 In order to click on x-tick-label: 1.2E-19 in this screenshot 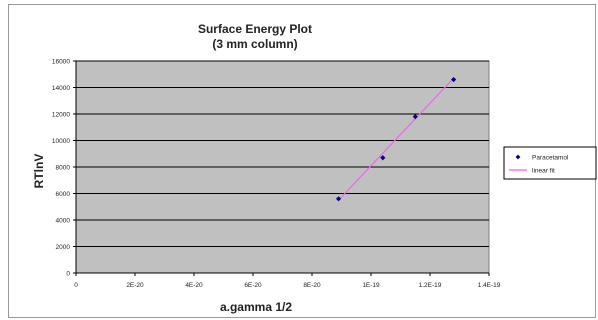, I will do `click(430, 285)`.